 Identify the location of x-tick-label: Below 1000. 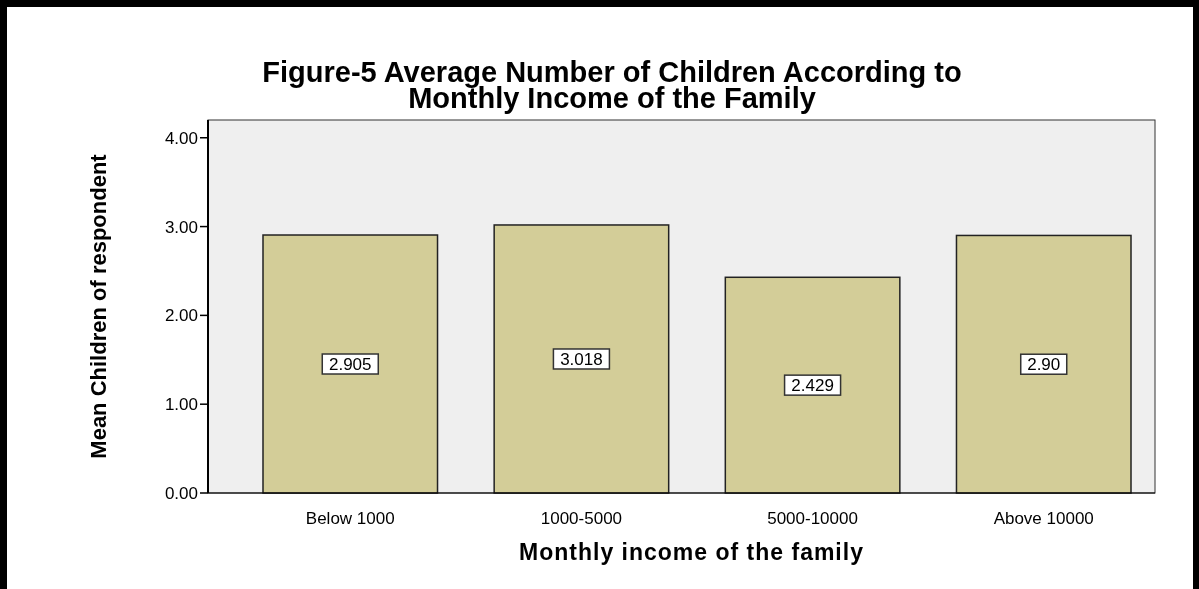
(350, 518).